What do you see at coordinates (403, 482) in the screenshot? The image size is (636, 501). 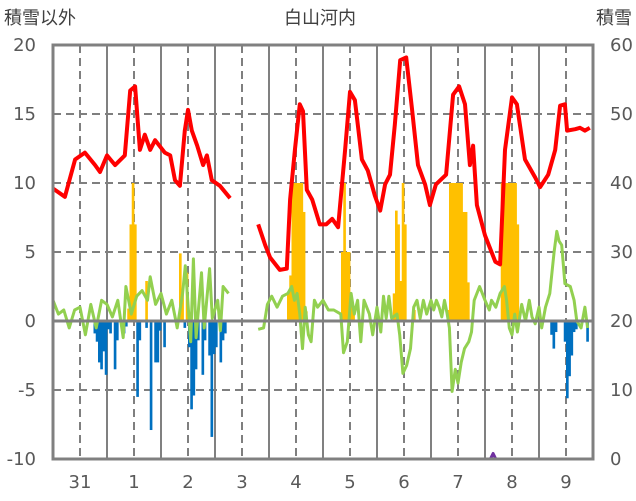 I see `x-tick-label: 6` at bounding box center [403, 482].